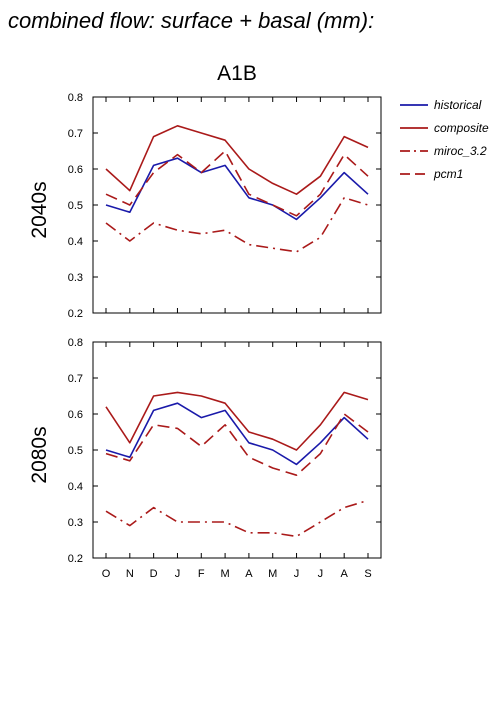 The image size is (501, 709). Describe the element at coordinates (461, 128) in the screenshot. I see `legend-label: composite` at that location.